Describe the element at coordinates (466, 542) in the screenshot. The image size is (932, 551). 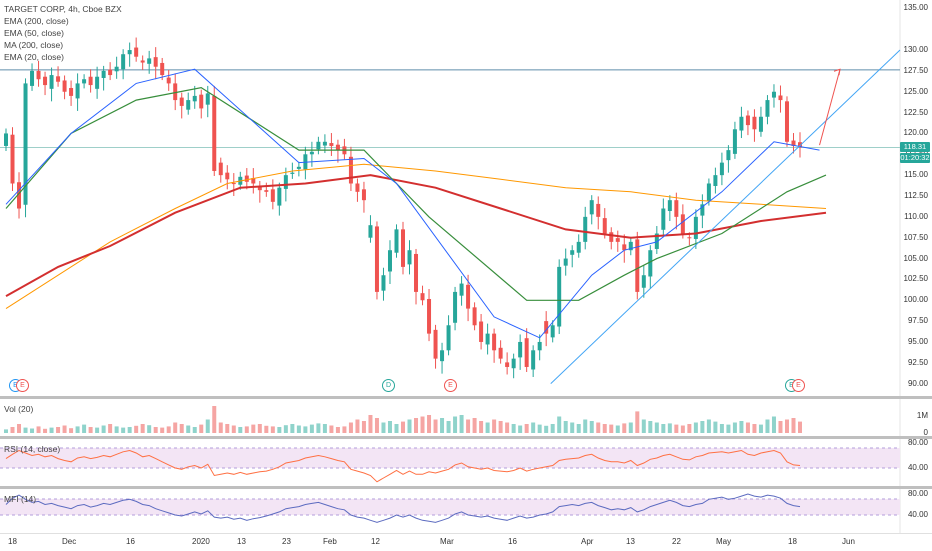
I see `time-axis` at that location.